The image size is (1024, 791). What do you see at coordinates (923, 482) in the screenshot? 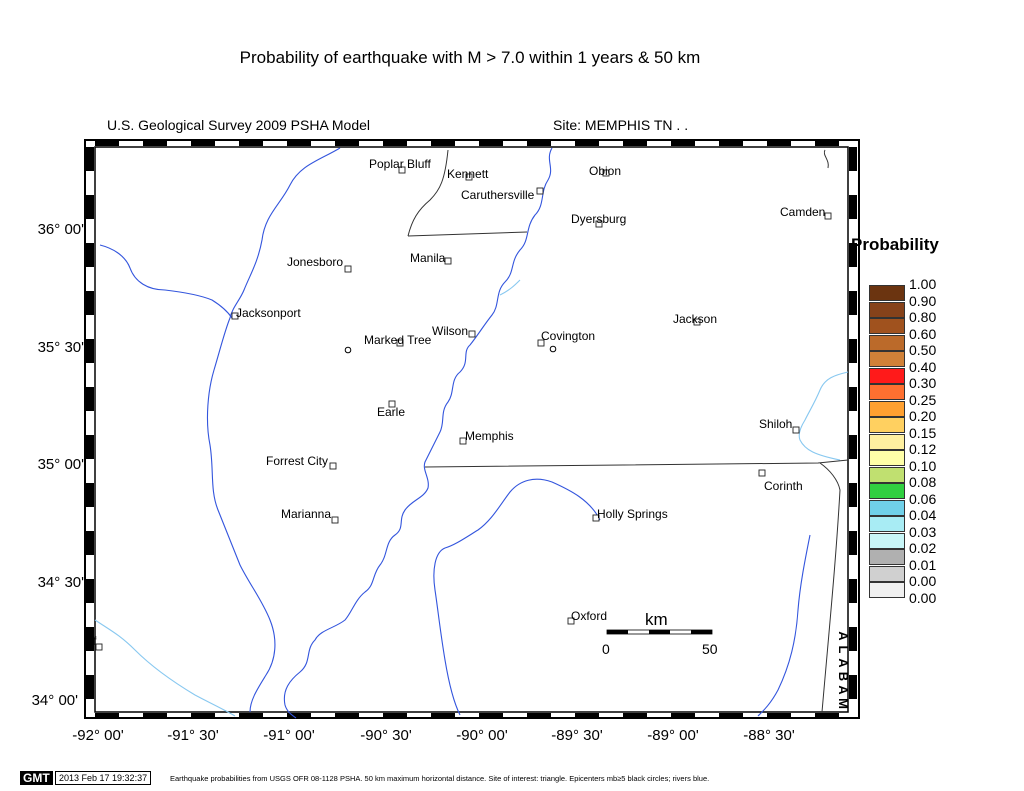
I see `legend-label: 0.08` at bounding box center [923, 482].